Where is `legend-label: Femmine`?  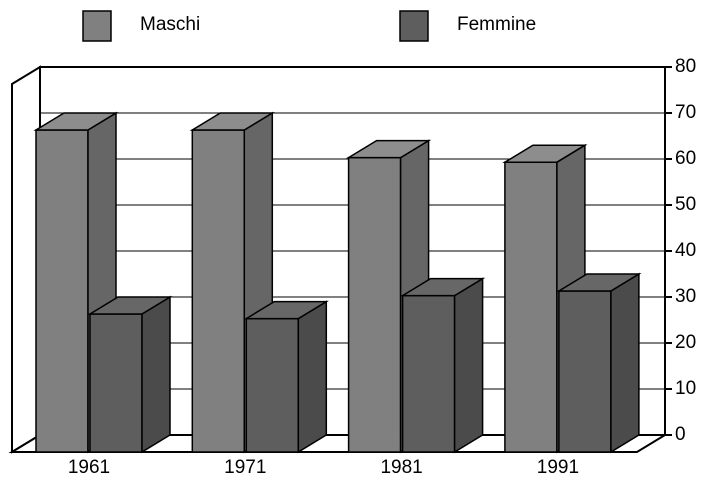 legend-label: Femmine is located at coordinates (496, 24).